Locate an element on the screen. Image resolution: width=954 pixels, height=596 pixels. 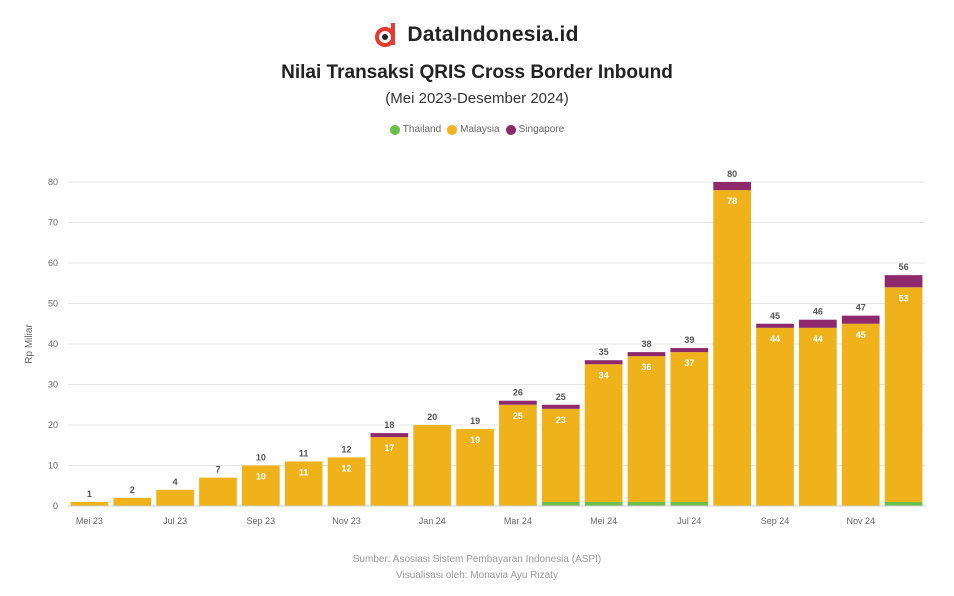
y-tick-label: 30 is located at coordinates (53, 385).